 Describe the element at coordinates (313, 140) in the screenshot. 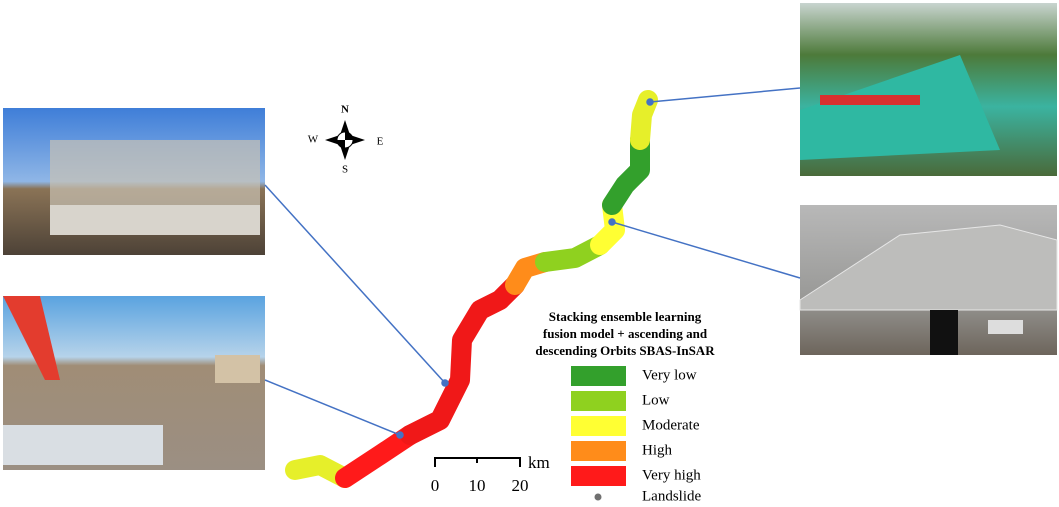

I see `compass-west: W` at that location.